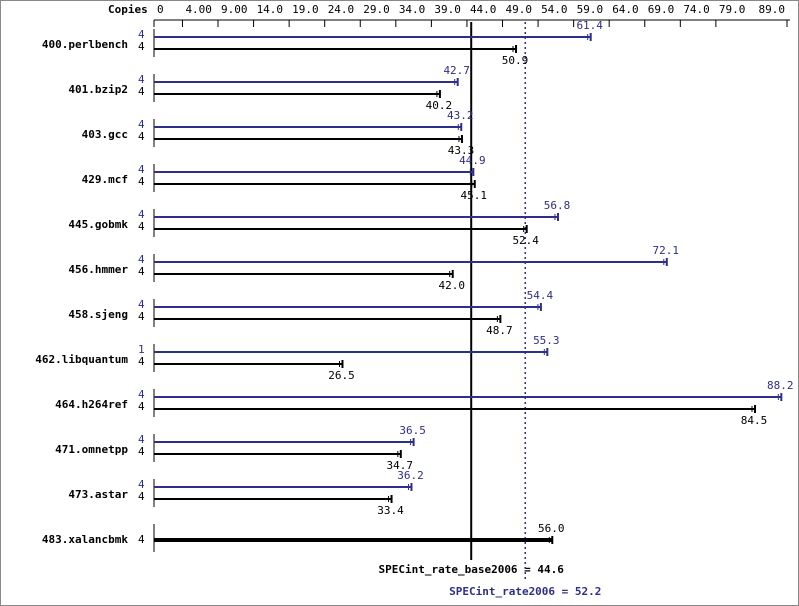  I want to click on benchmark-label: 462.libquantum, so click(81, 359).